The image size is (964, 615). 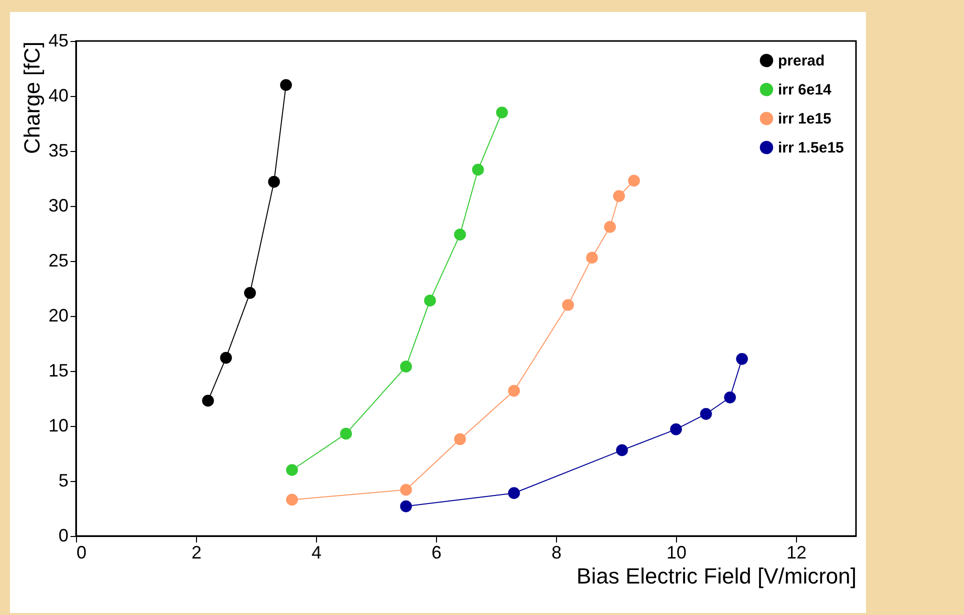 What do you see at coordinates (63, 480) in the screenshot?
I see `y-tick-label: 5` at bounding box center [63, 480].